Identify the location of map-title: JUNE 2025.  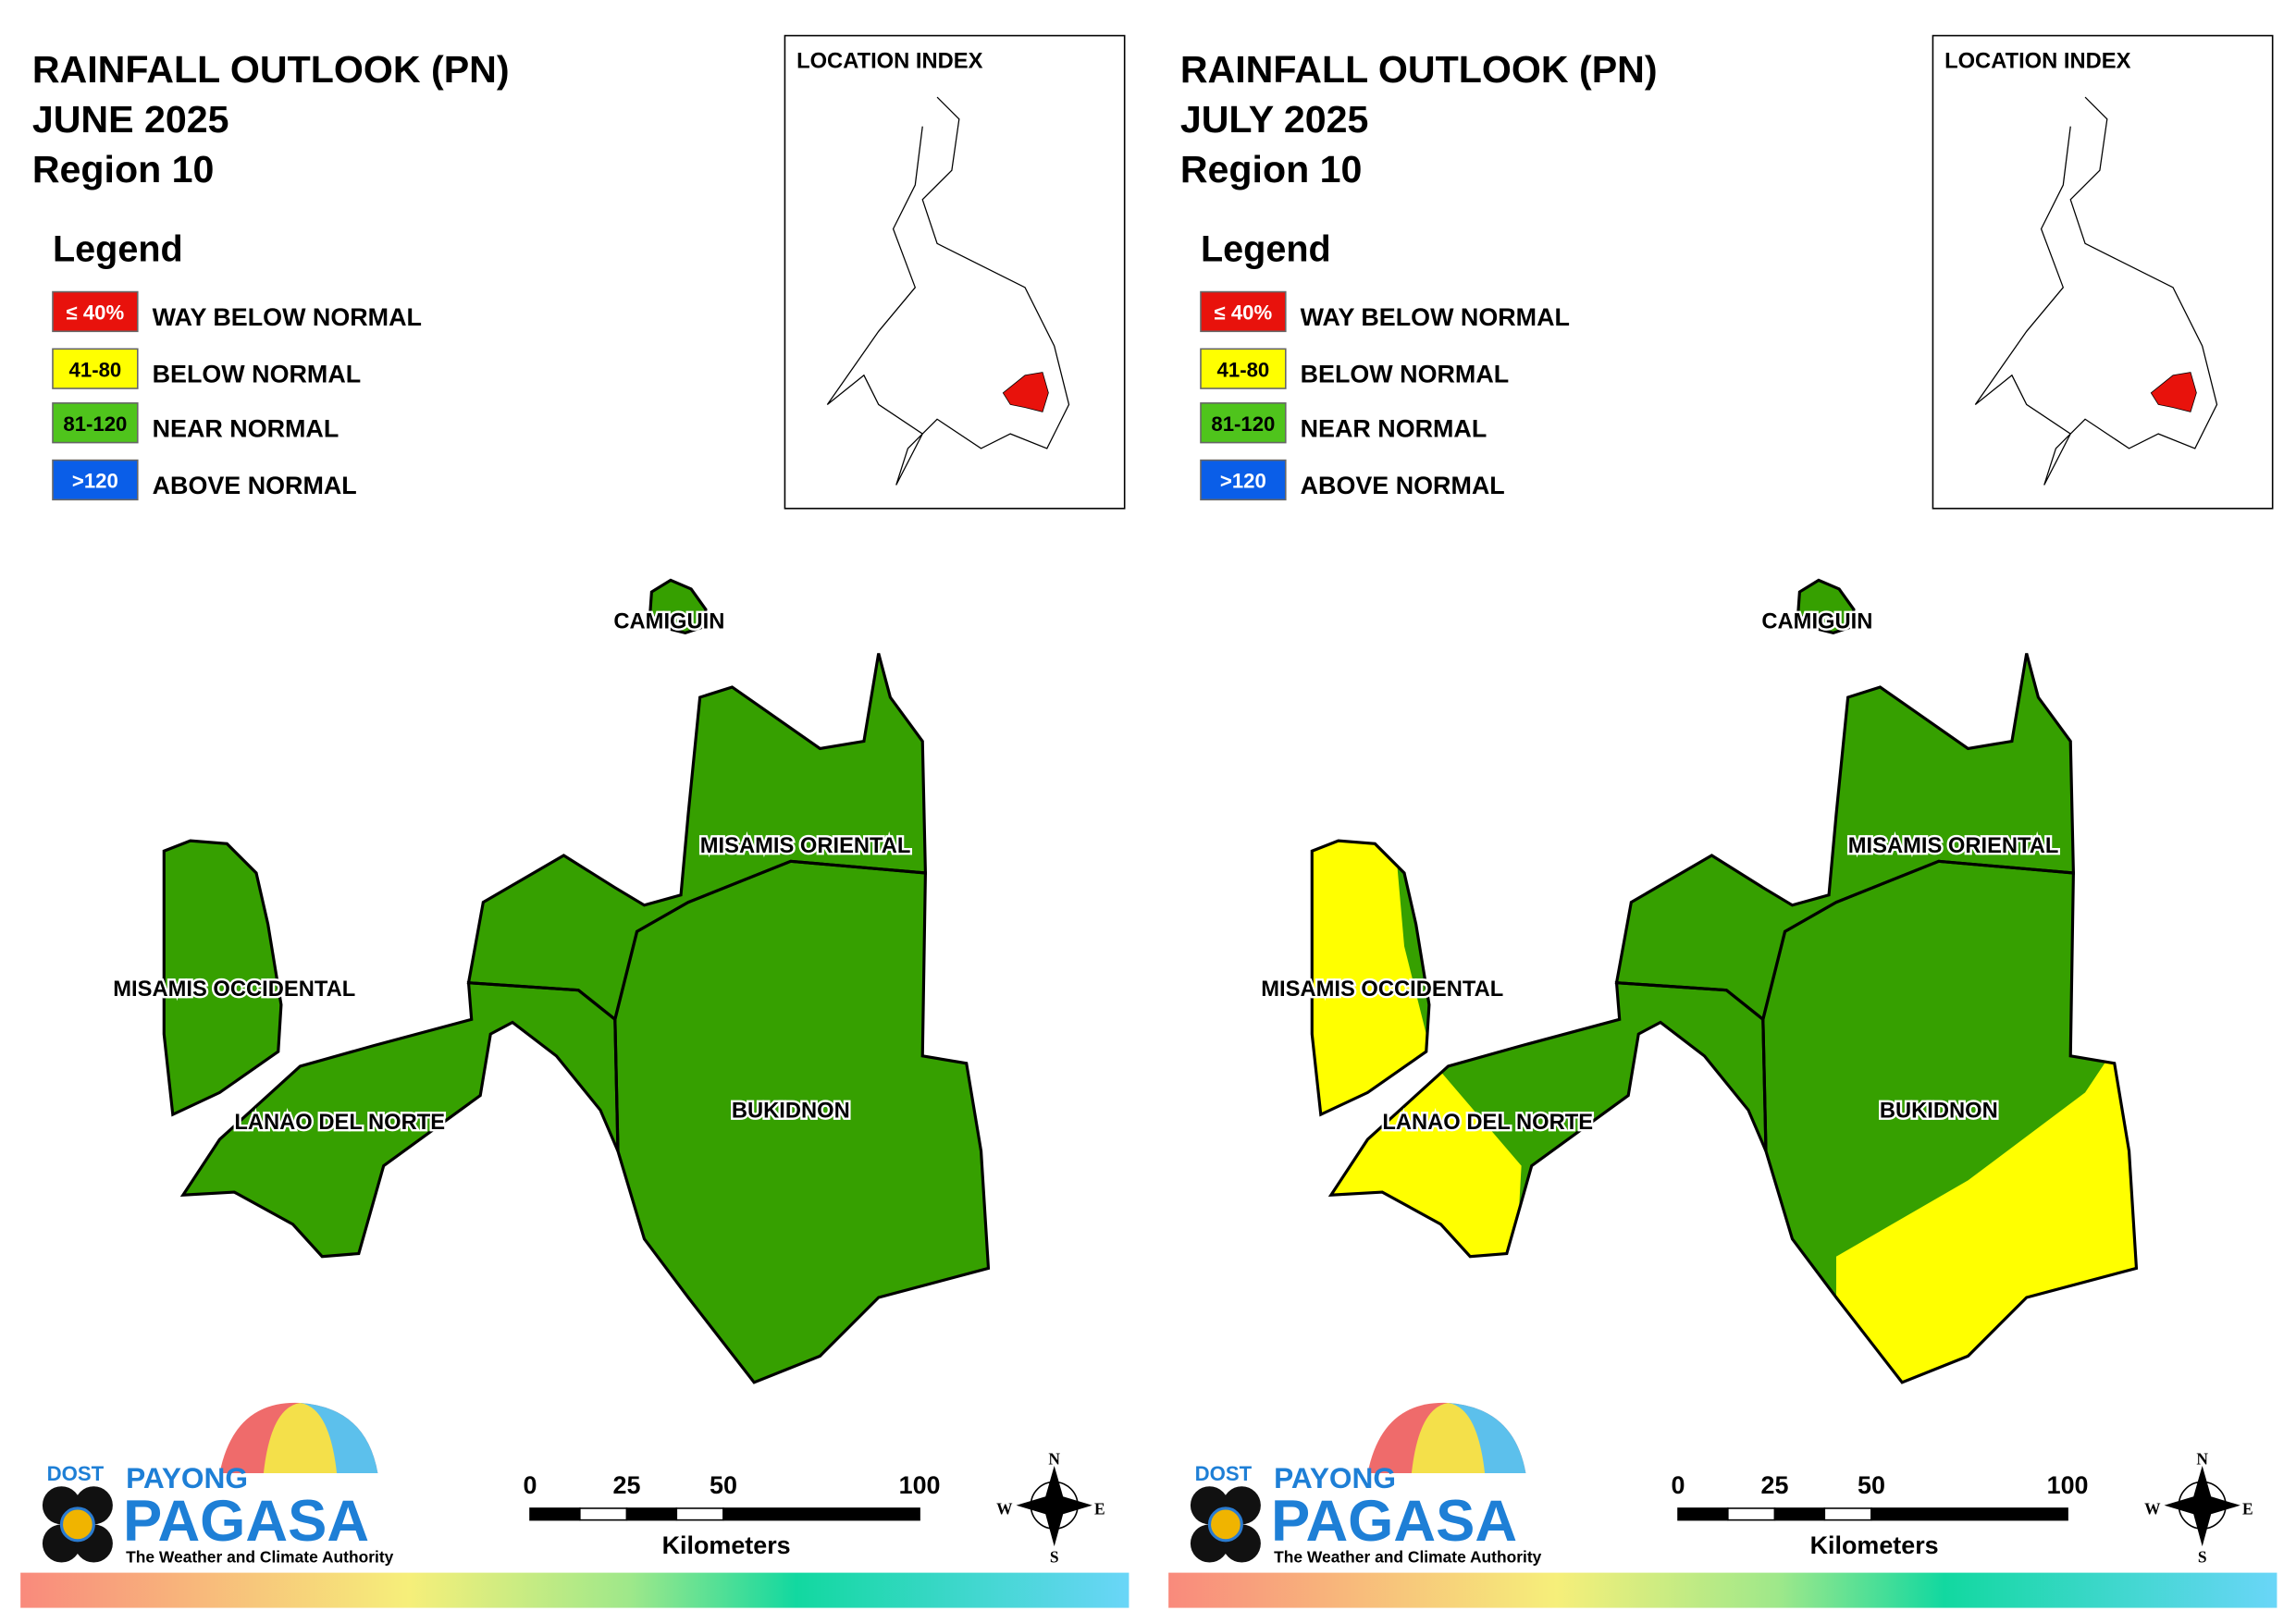
(130, 119).